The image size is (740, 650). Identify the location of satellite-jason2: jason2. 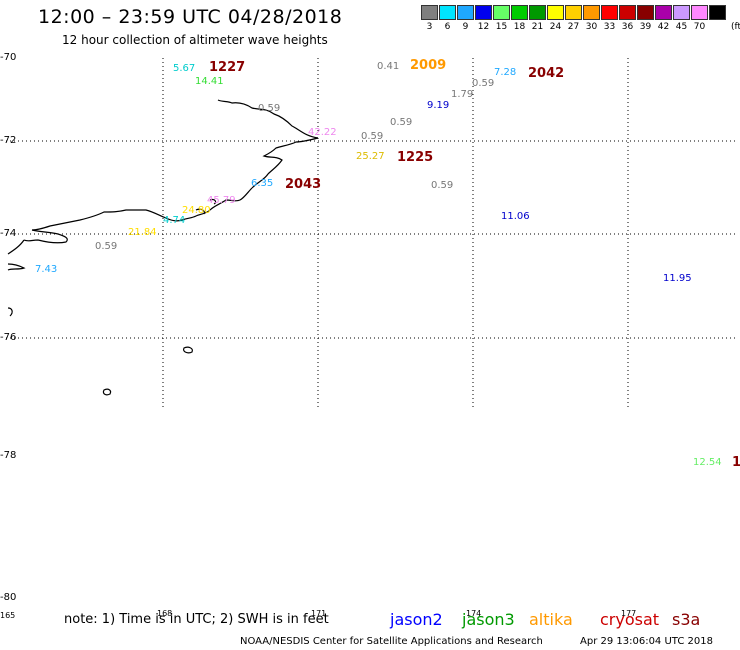
(416, 619).